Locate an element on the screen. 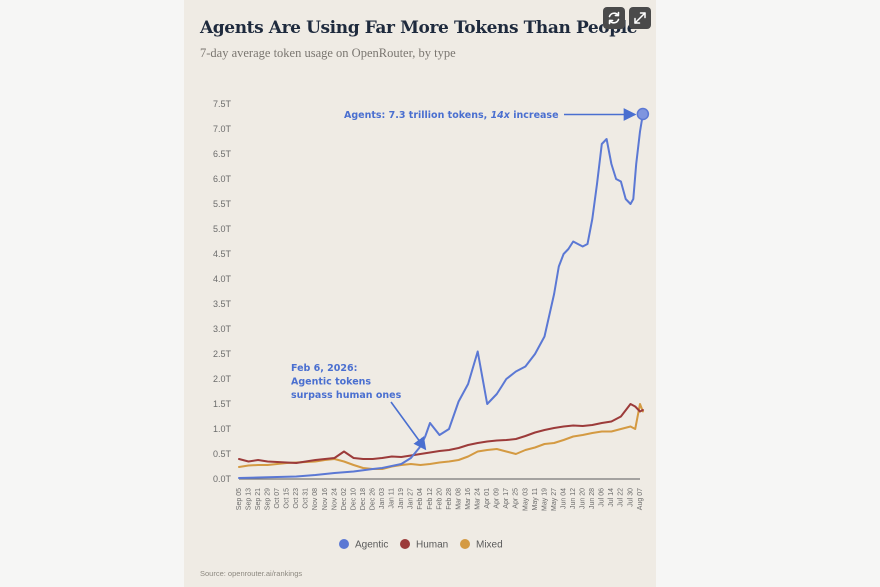  annotation-crossover-arrow is located at coordinates (408, 426).